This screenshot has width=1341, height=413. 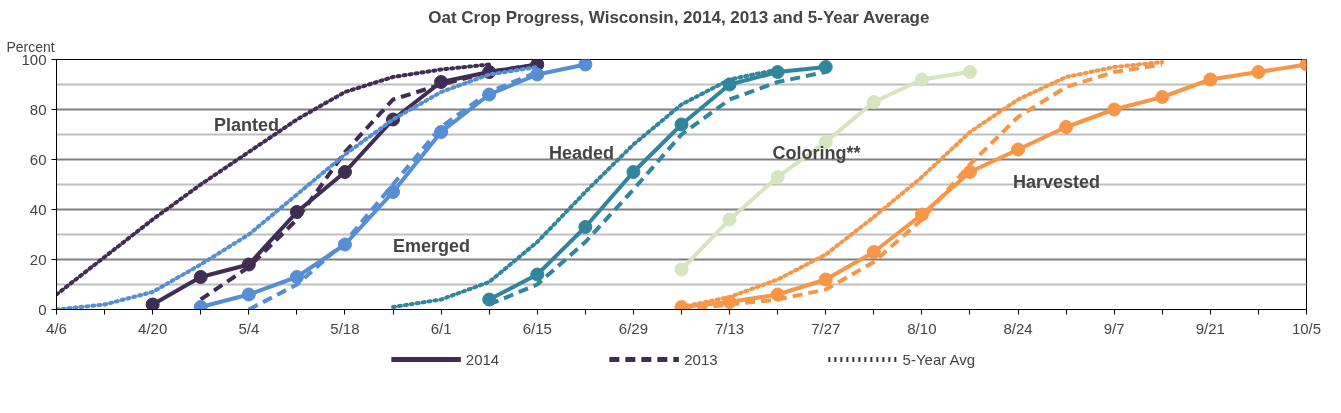 I want to click on x-tick-label: 9/7, so click(x=1114, y=328).